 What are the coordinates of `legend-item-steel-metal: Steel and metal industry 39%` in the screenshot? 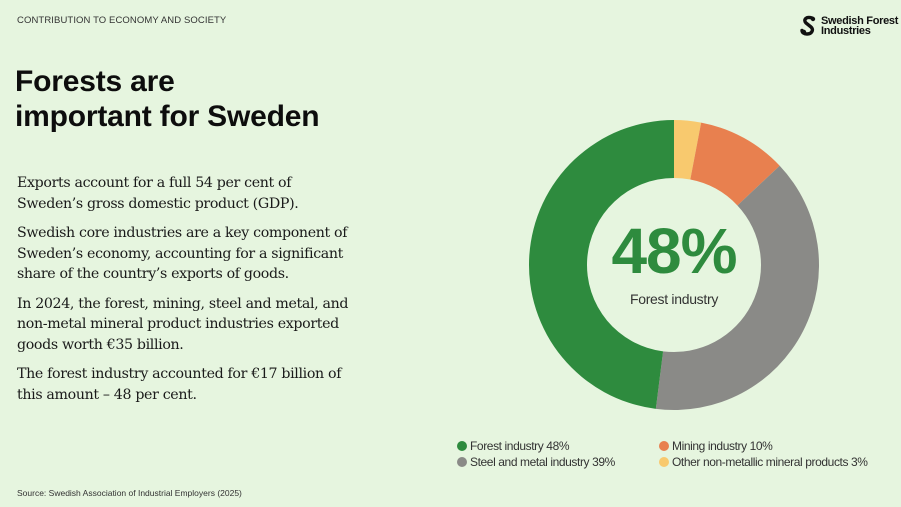 It's located at (558, 461).